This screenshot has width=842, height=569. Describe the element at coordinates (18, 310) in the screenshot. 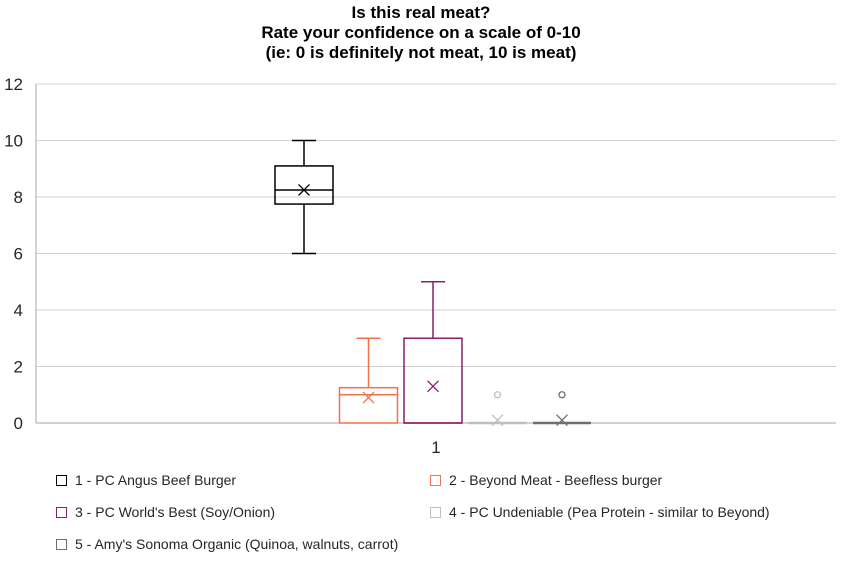

I see `y-tick-label: 4` at that location.